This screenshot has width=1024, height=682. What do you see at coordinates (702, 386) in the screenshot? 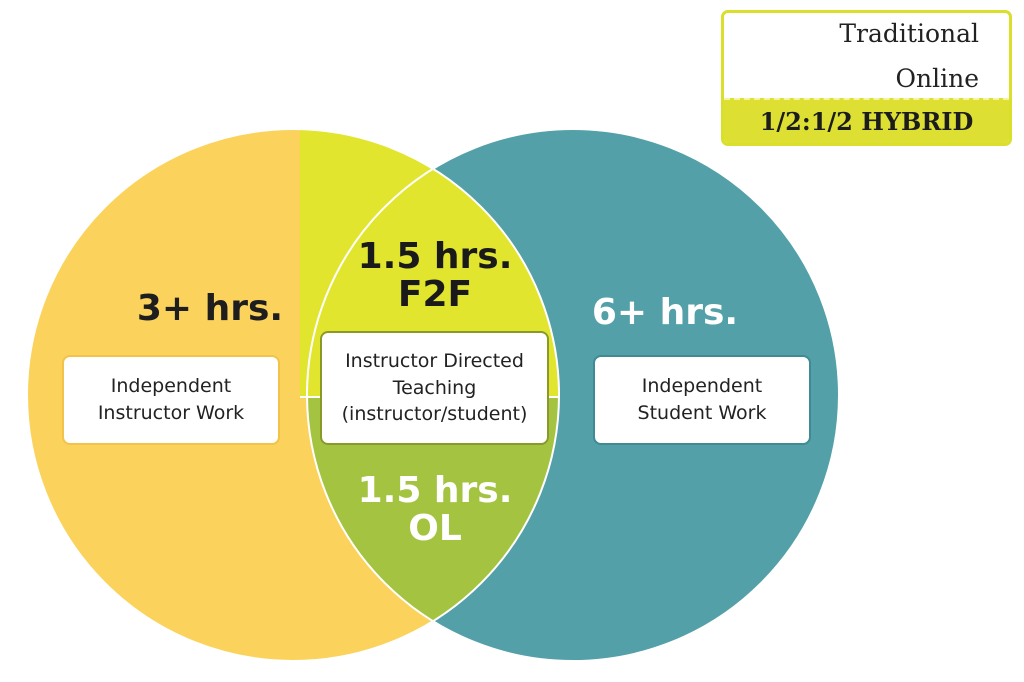
I see `right-box-line1: Independent` at bounding box center [702, 386].